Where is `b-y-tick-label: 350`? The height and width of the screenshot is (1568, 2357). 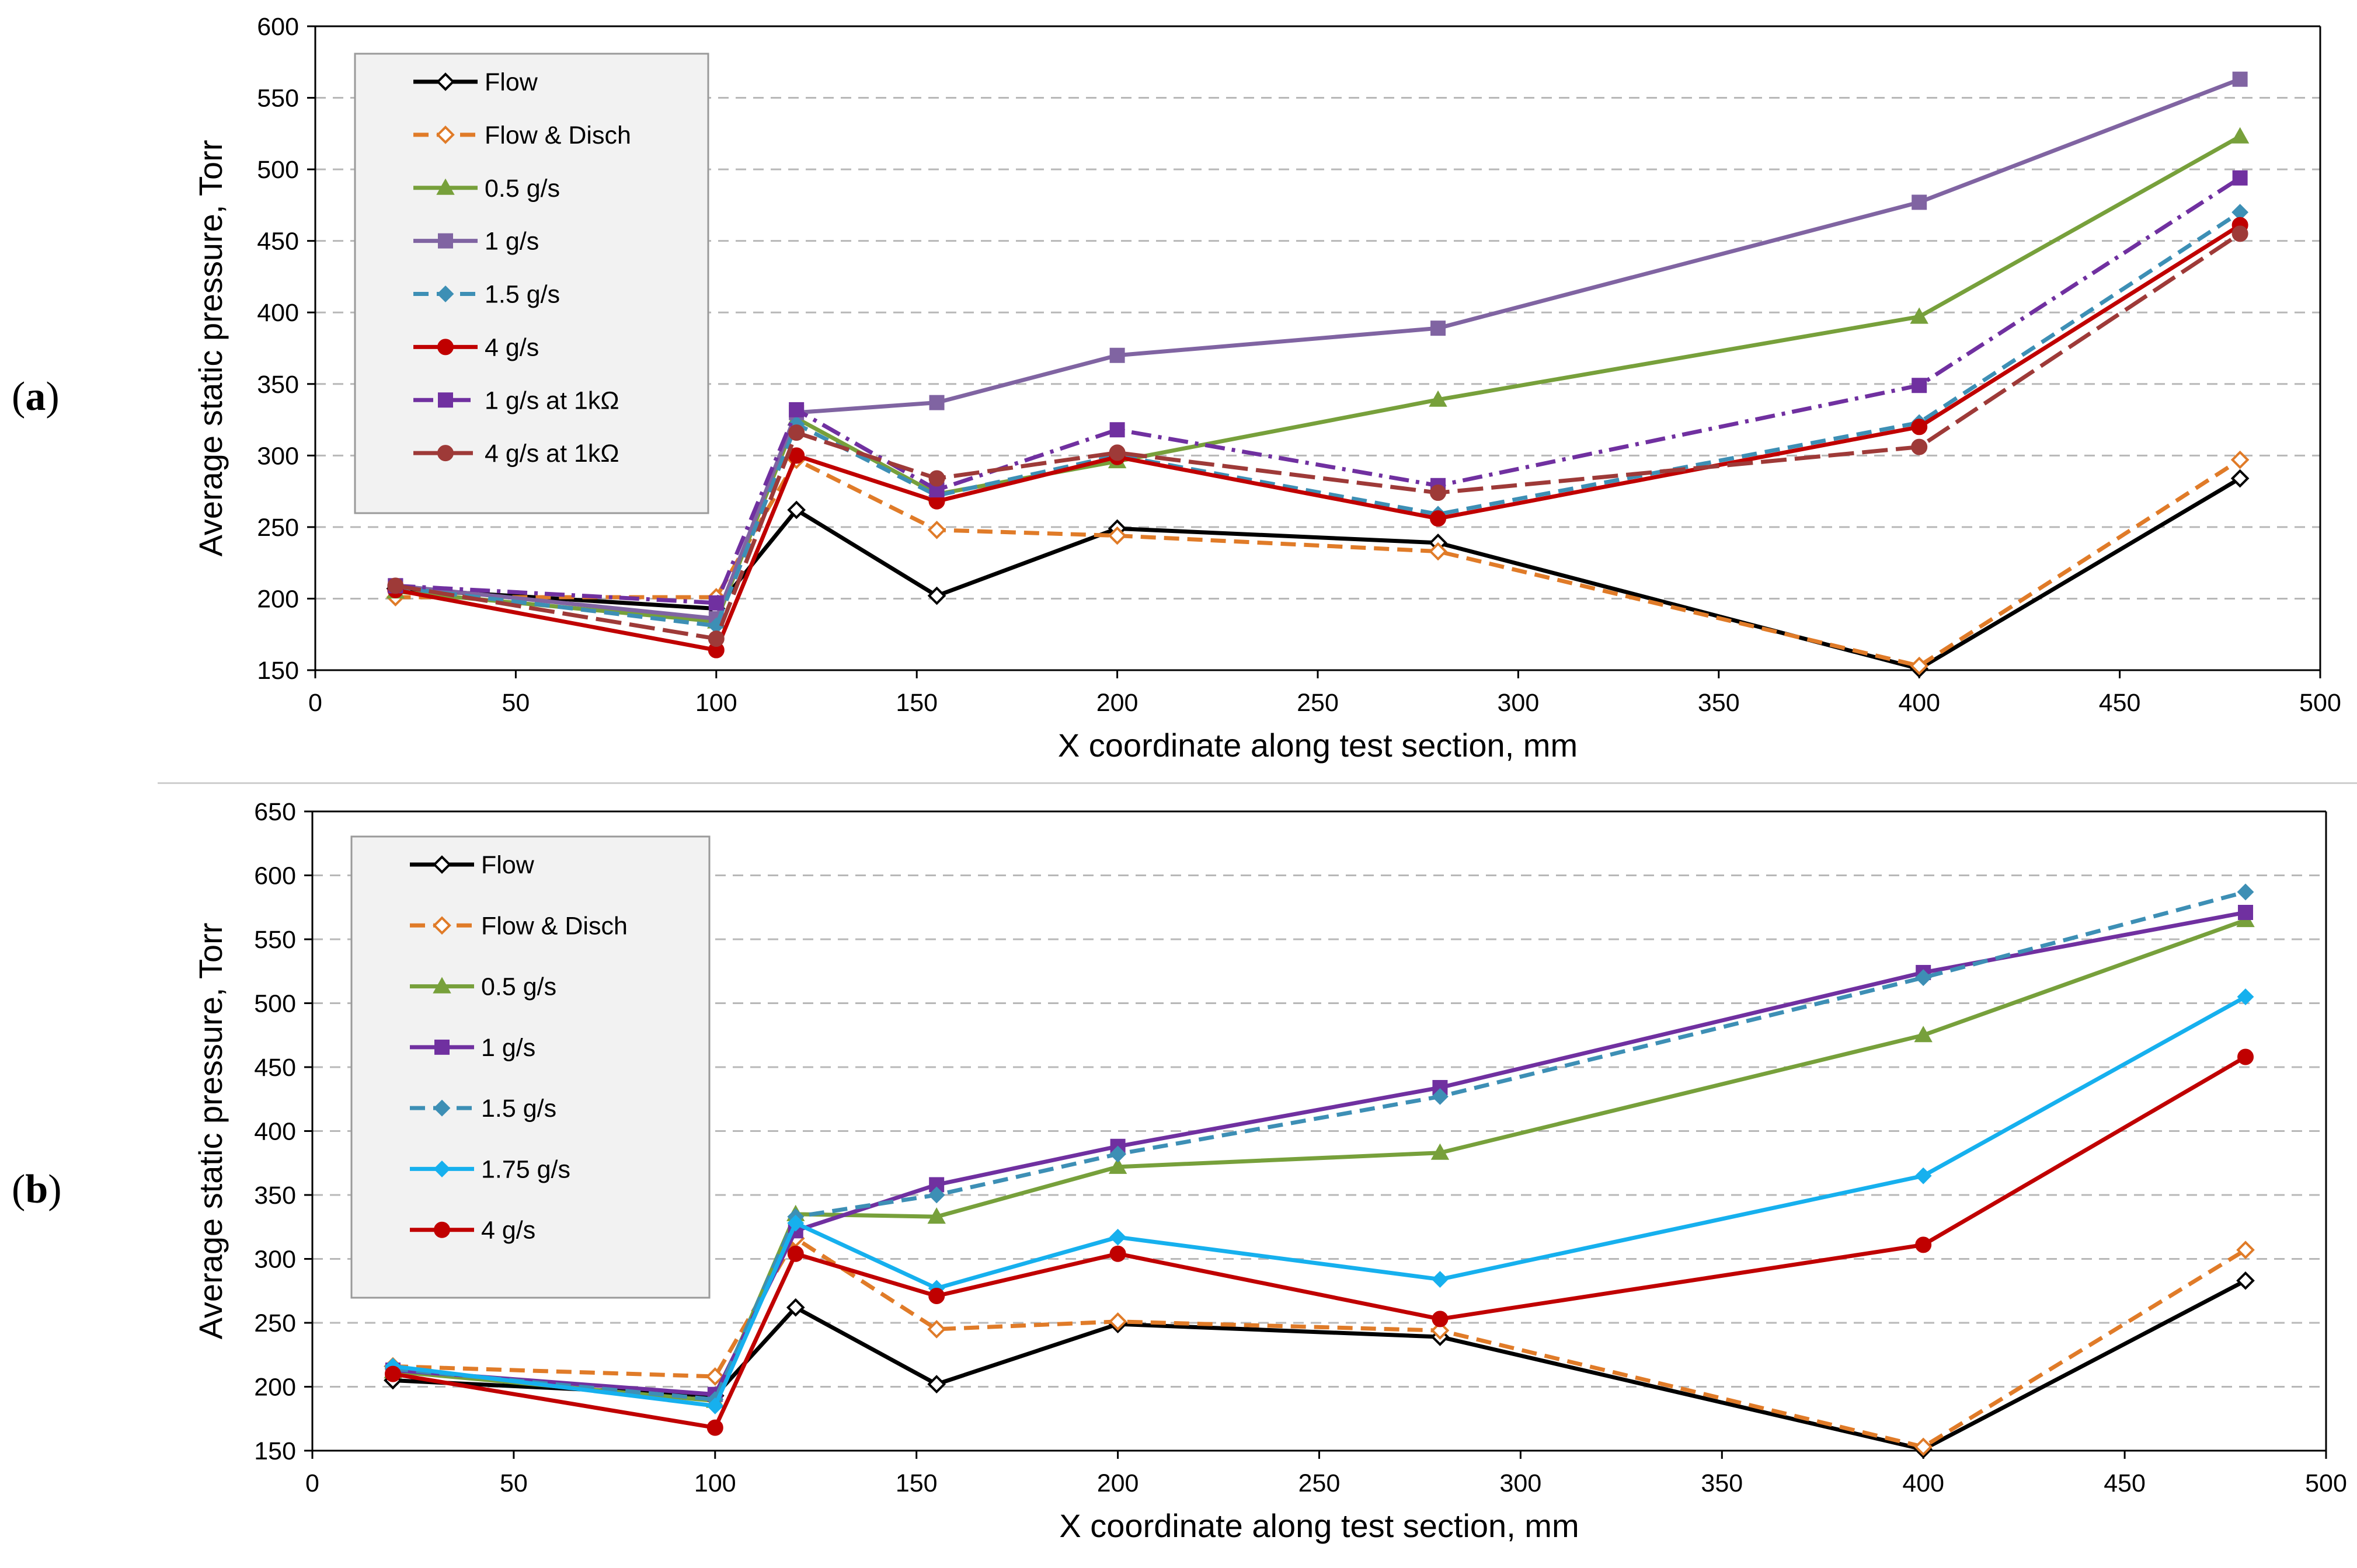
b-y-tick-label: 350 is located at coordinates (275, 1196).